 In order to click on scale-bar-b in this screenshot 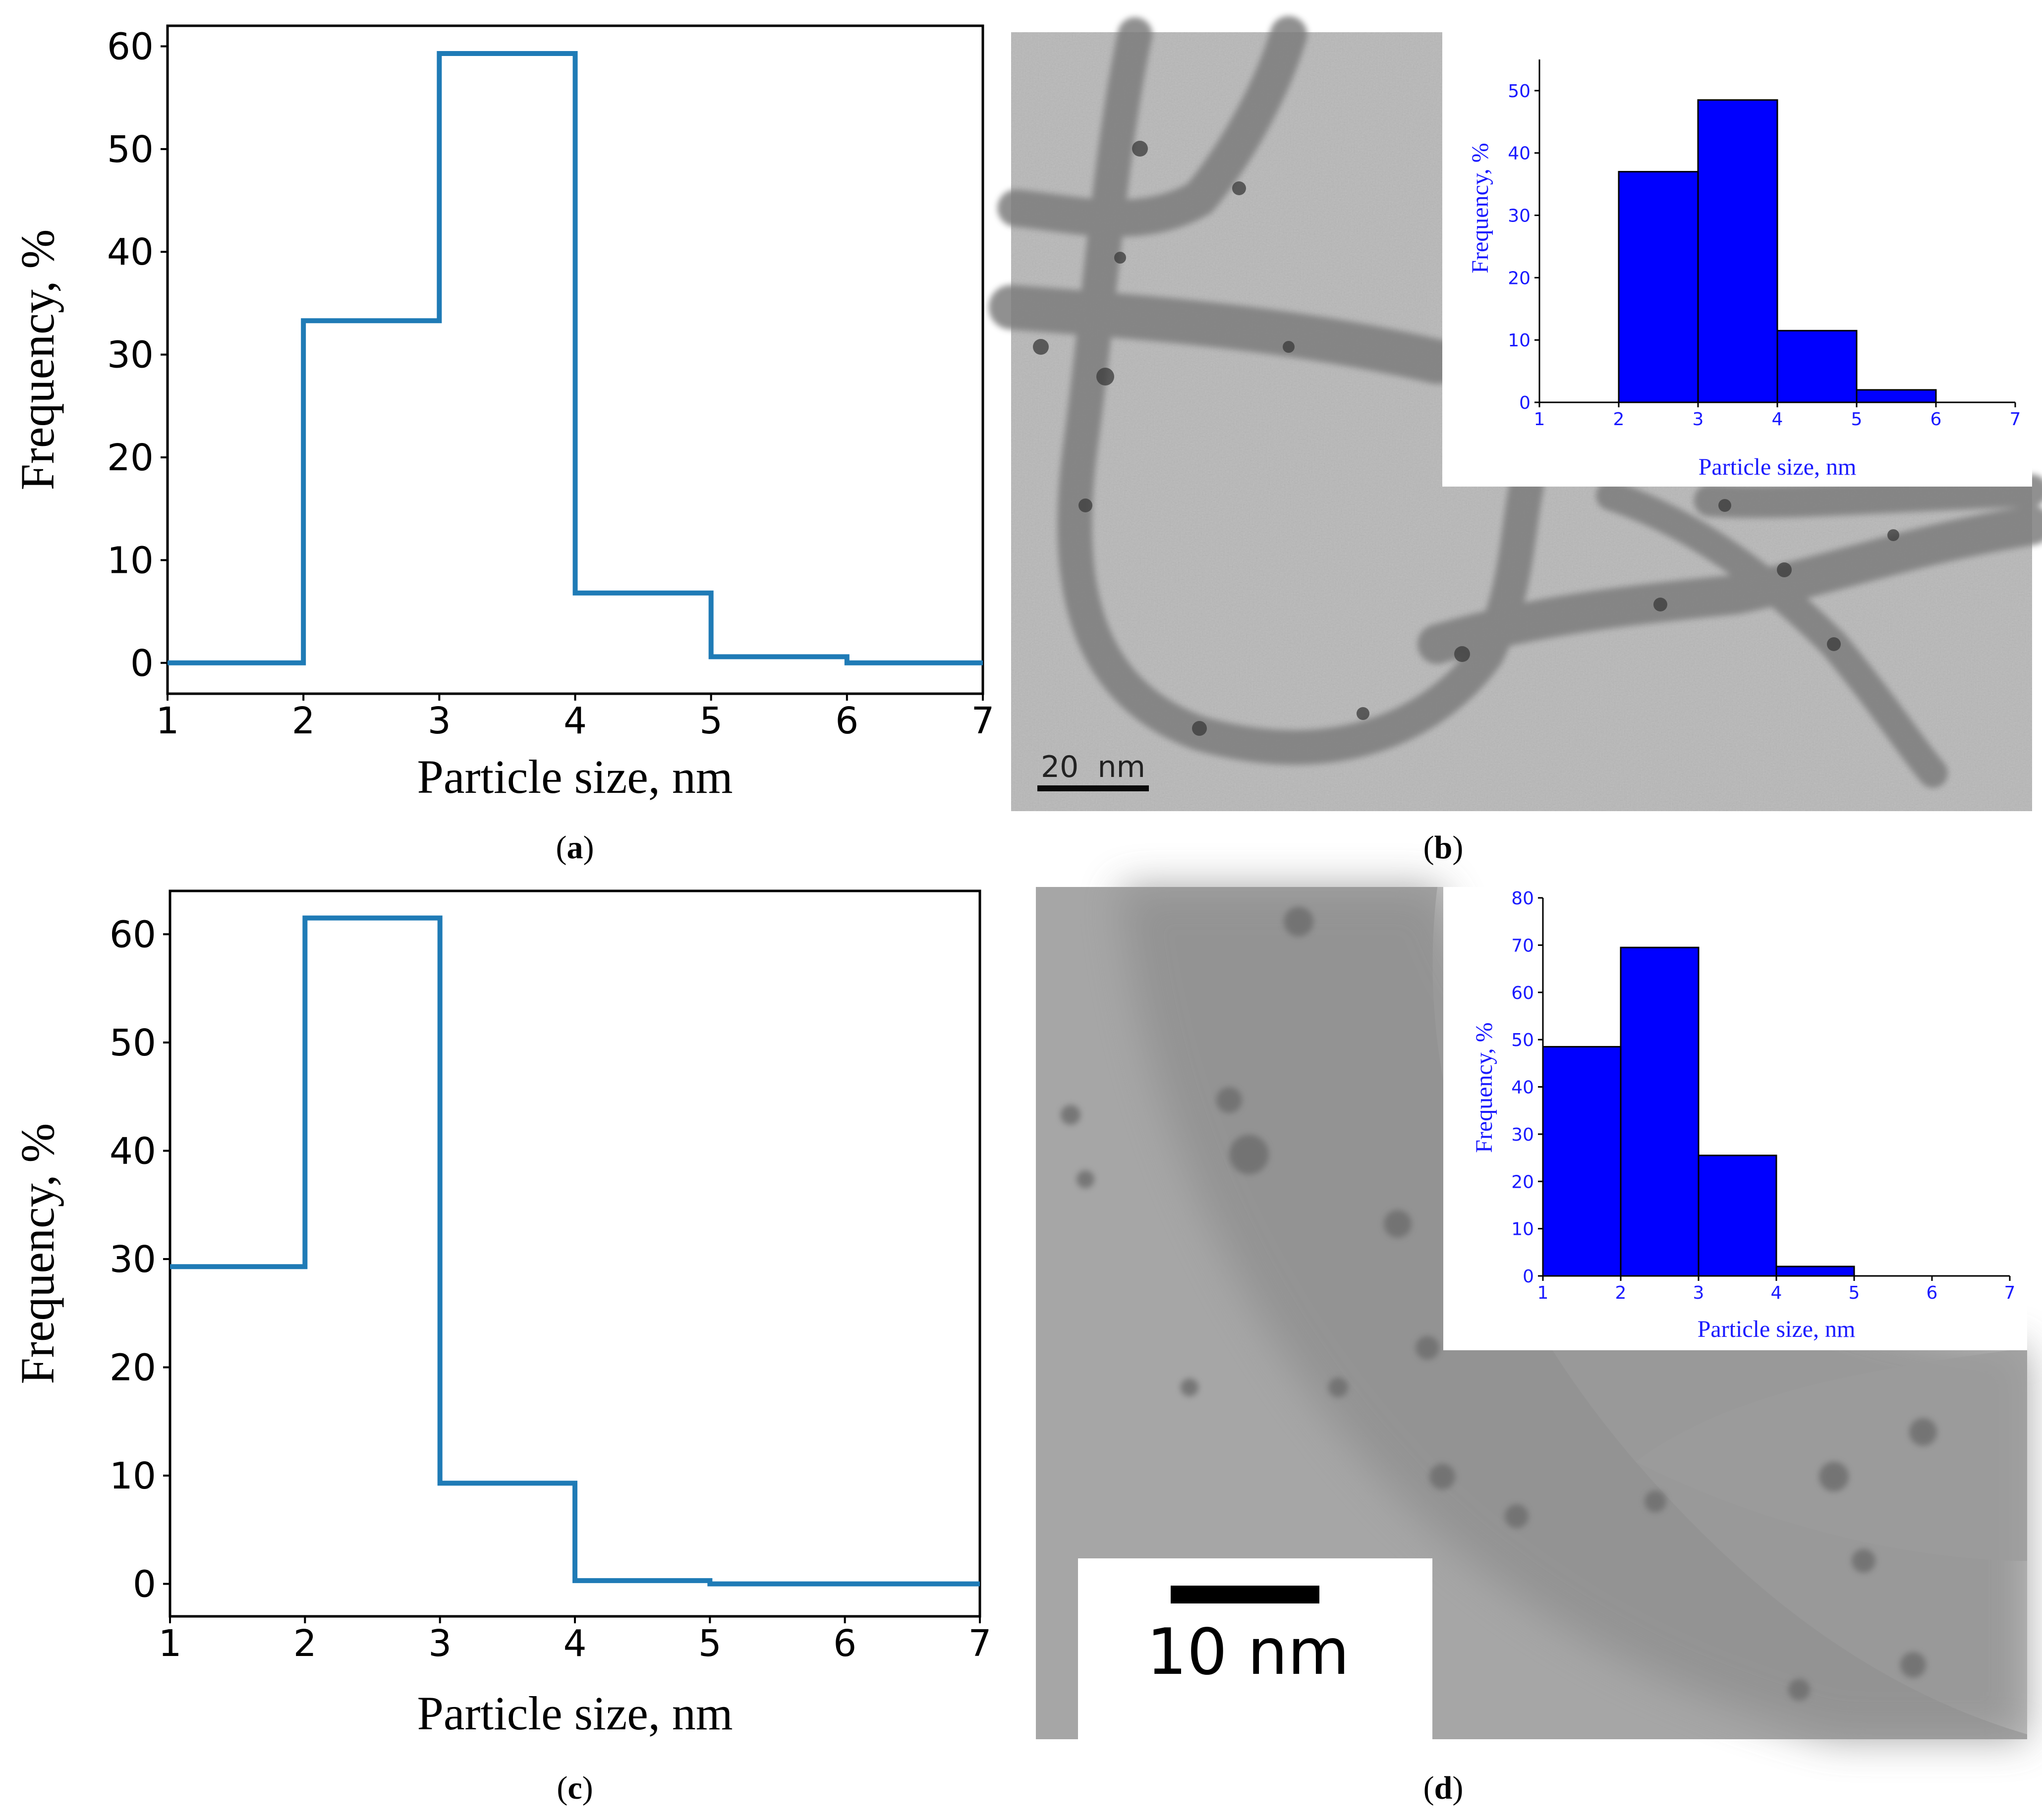, I will do `click(1093, 788)`.